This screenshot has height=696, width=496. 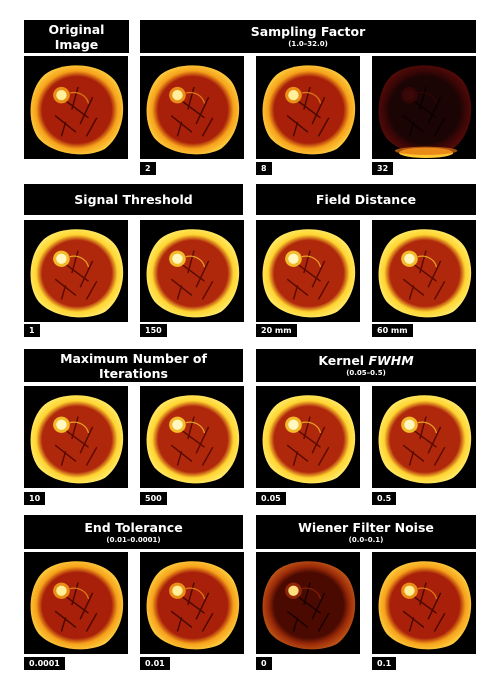 I want to click on label-field-60: 60 mm, so click(x=392, y=330).